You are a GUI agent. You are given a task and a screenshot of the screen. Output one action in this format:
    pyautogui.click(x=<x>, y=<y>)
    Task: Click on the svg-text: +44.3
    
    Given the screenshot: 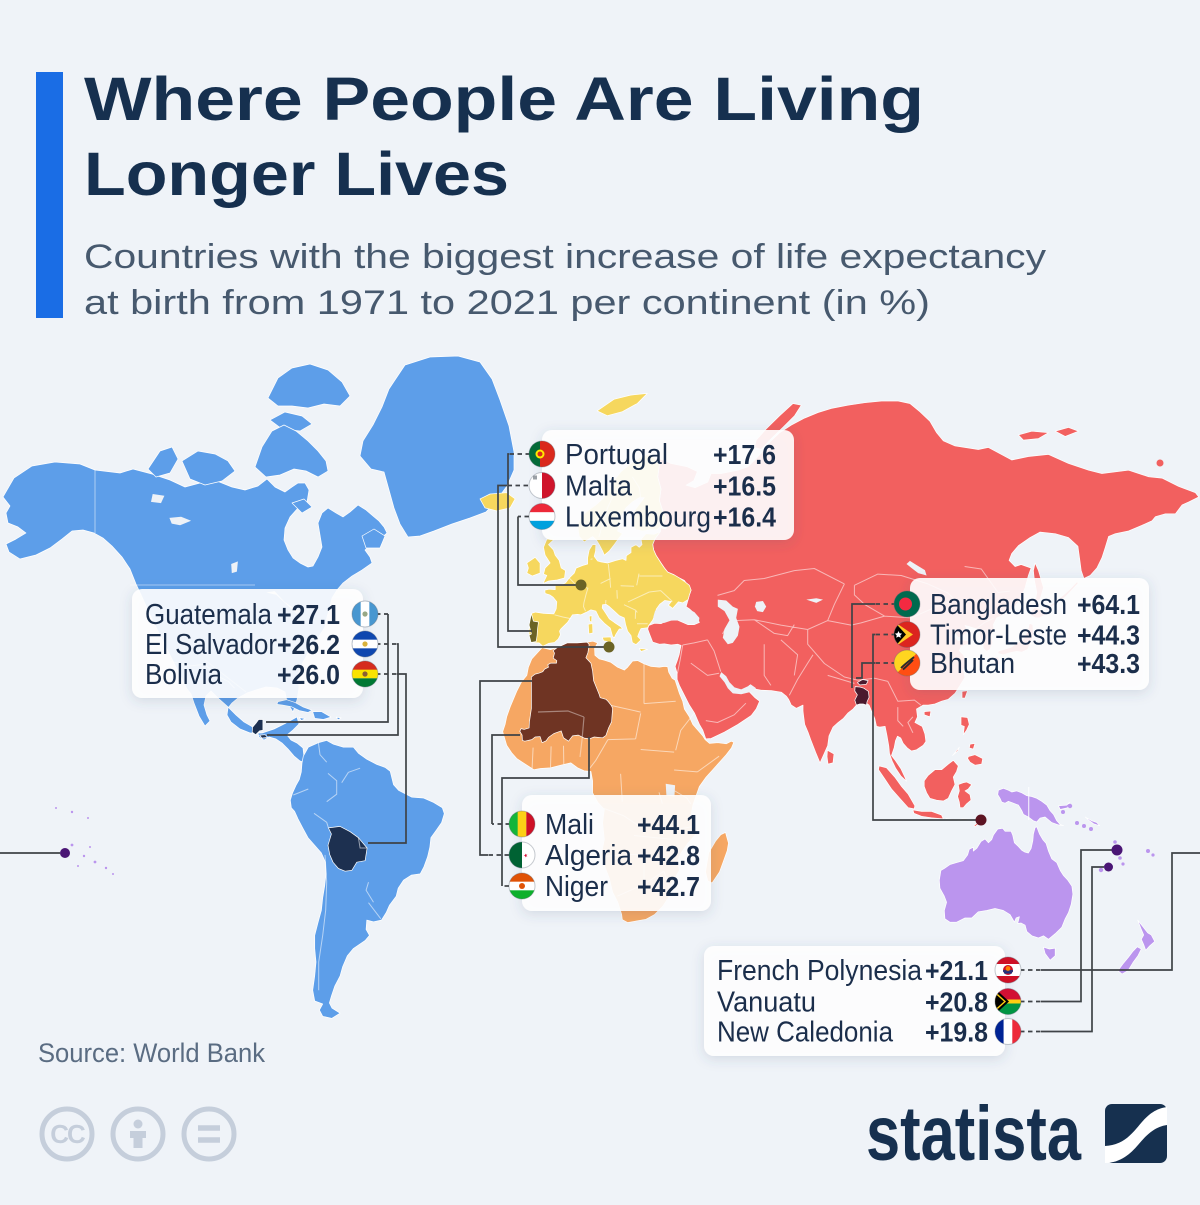 What is the action you would take?
    pyautogui.click(x=1108, y=635)
    